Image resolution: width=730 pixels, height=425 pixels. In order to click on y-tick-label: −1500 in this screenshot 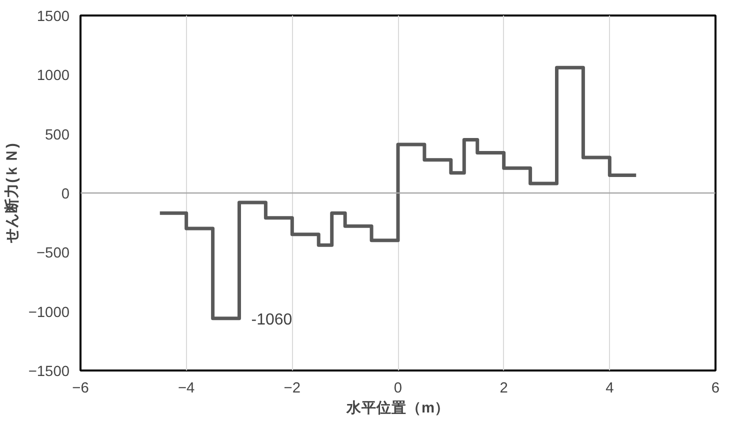, I will do `click(49, 372)`.